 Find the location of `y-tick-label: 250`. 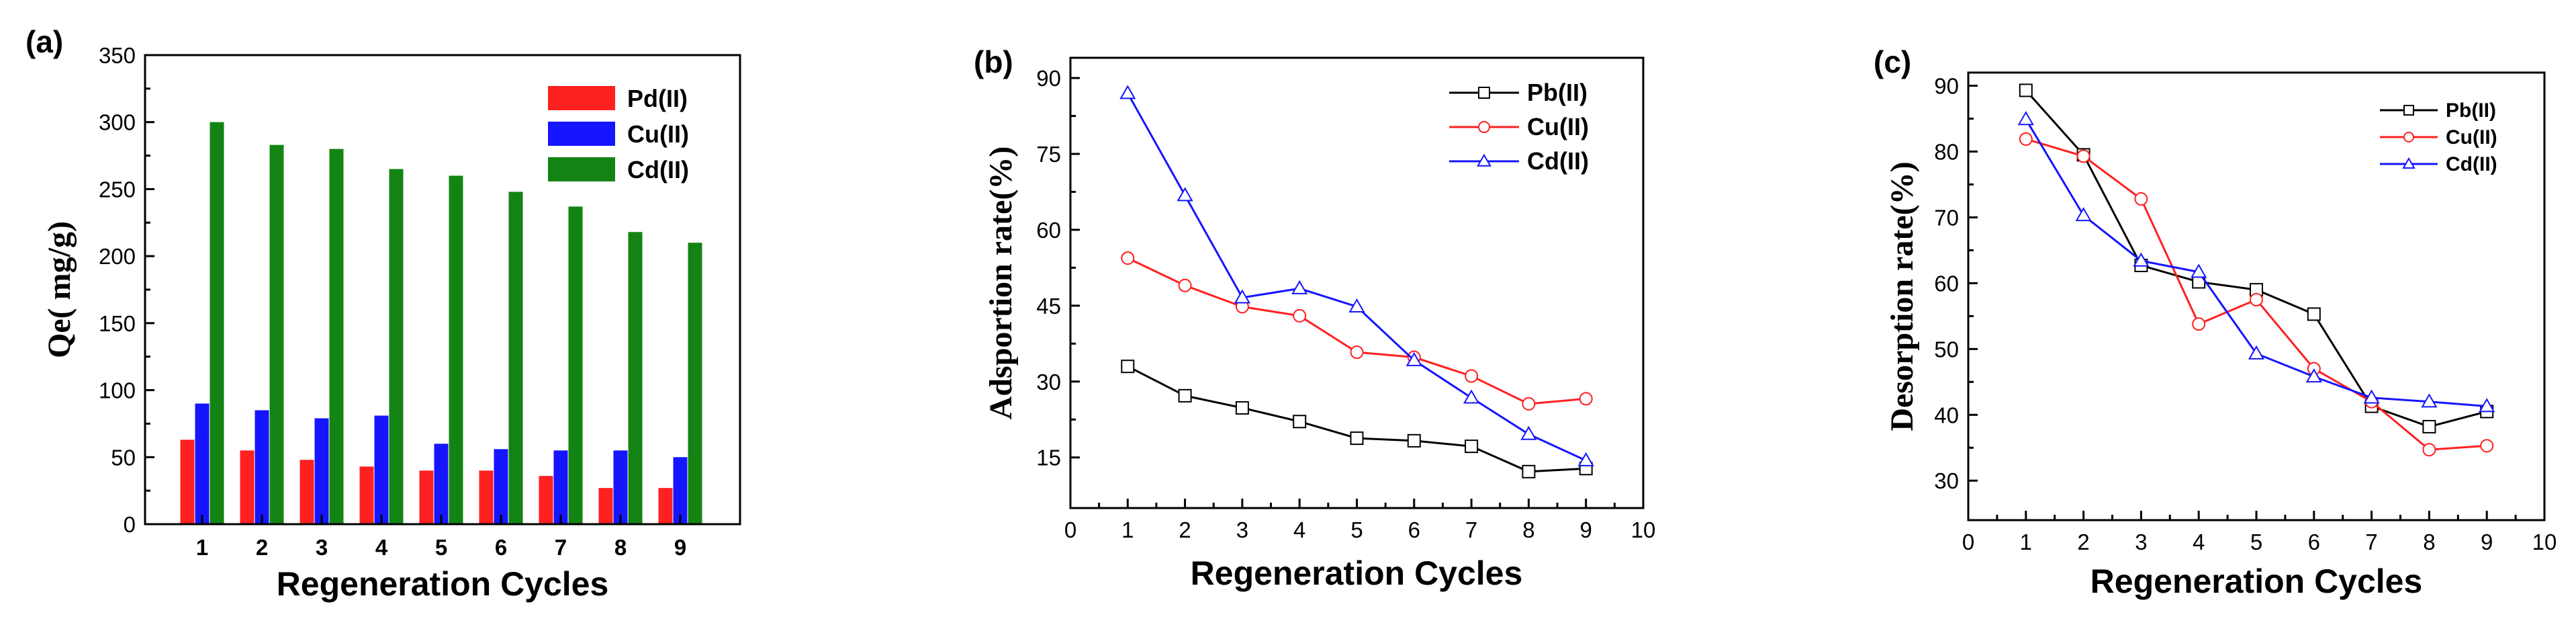

y-tick-label: 250 is located at coordinates (117, 190).